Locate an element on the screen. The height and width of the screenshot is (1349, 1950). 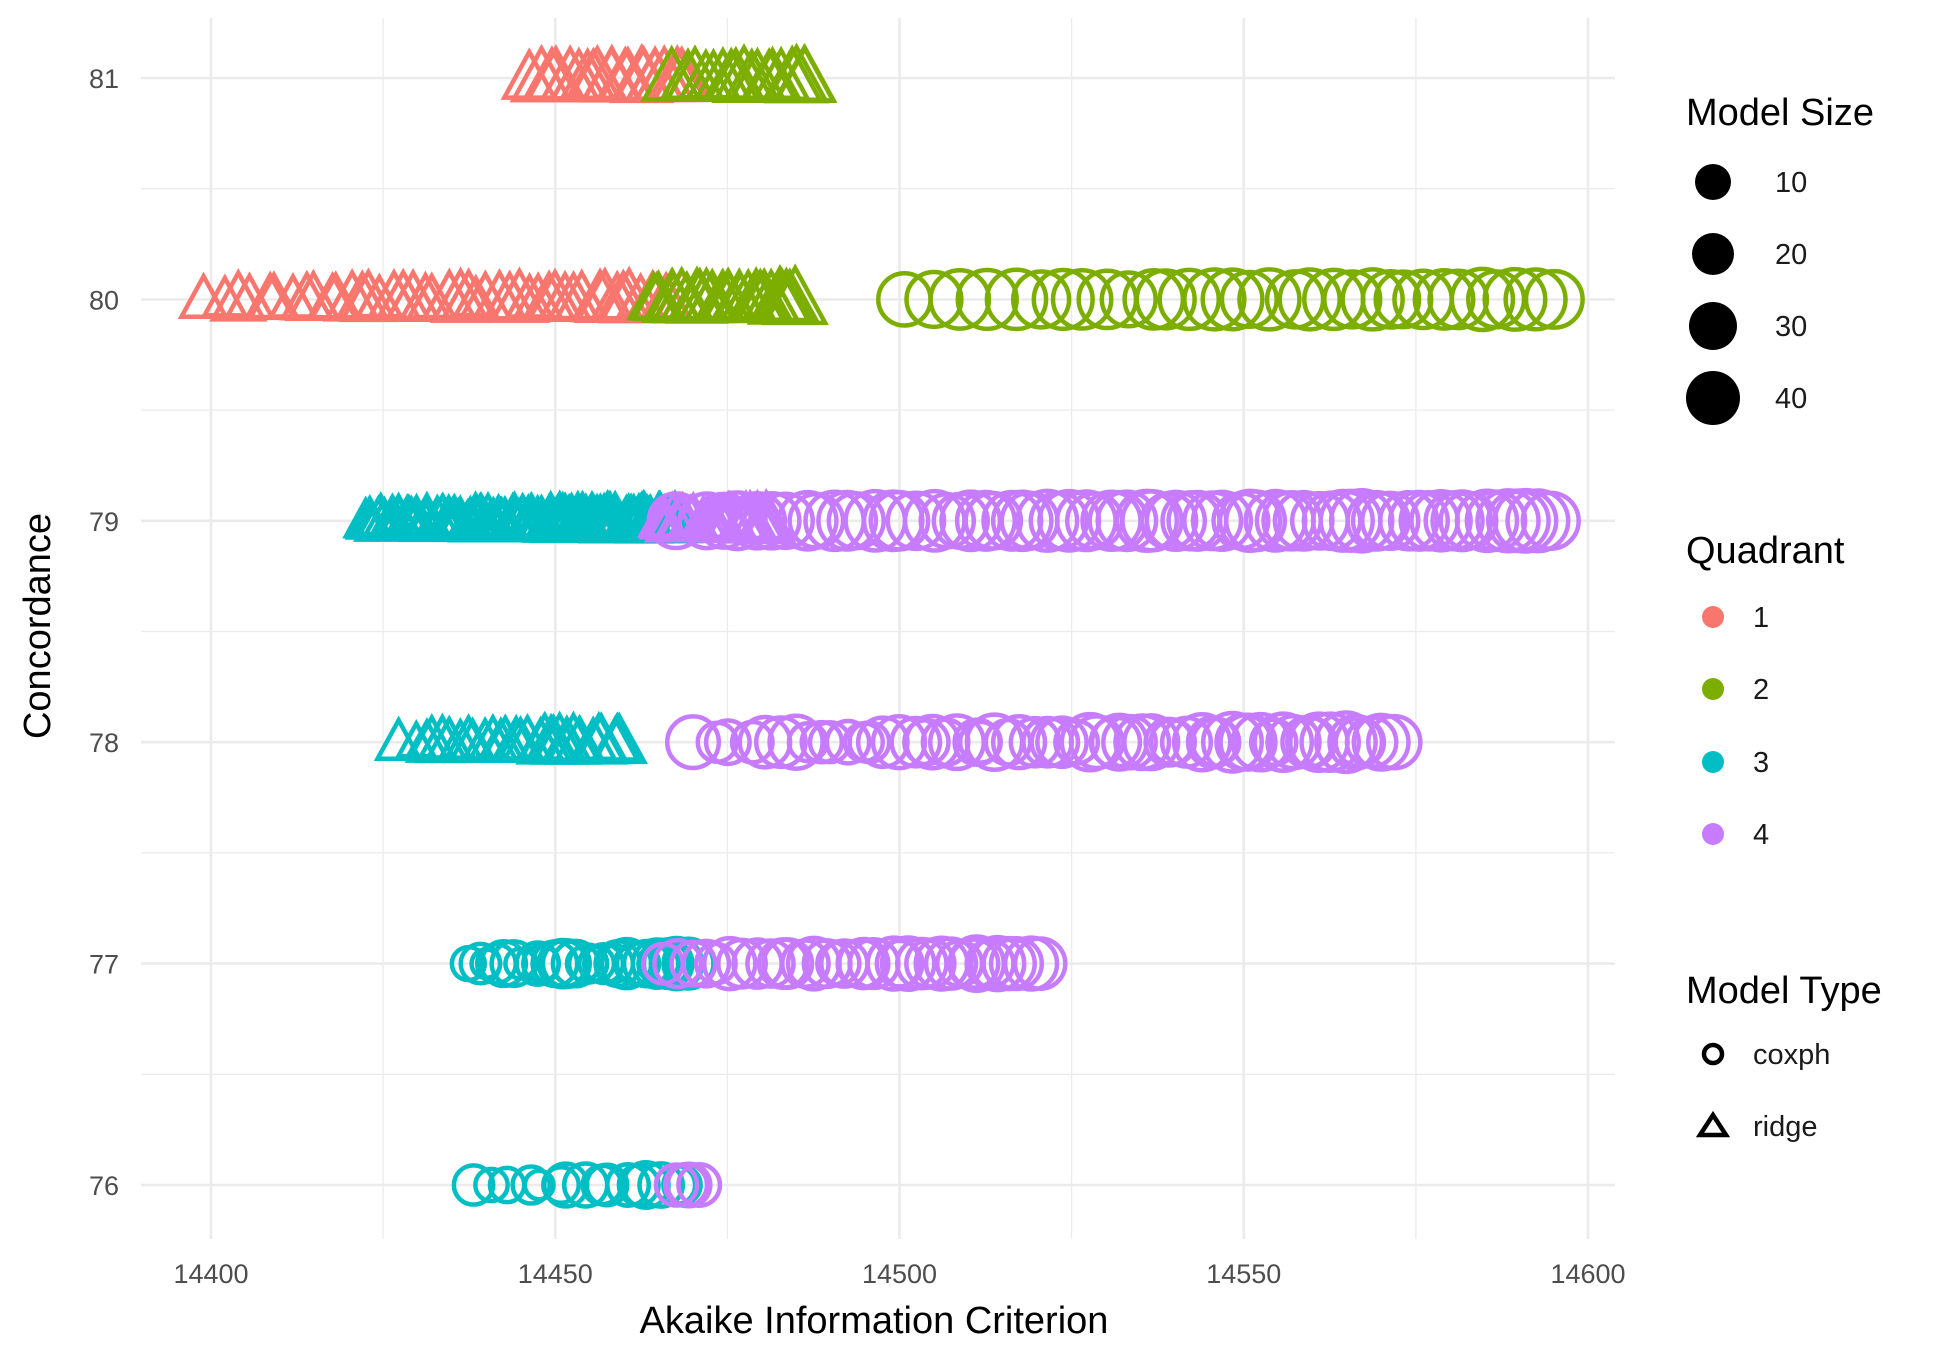
x-tick-label: 14450 is located at coordinates (555, 1274).